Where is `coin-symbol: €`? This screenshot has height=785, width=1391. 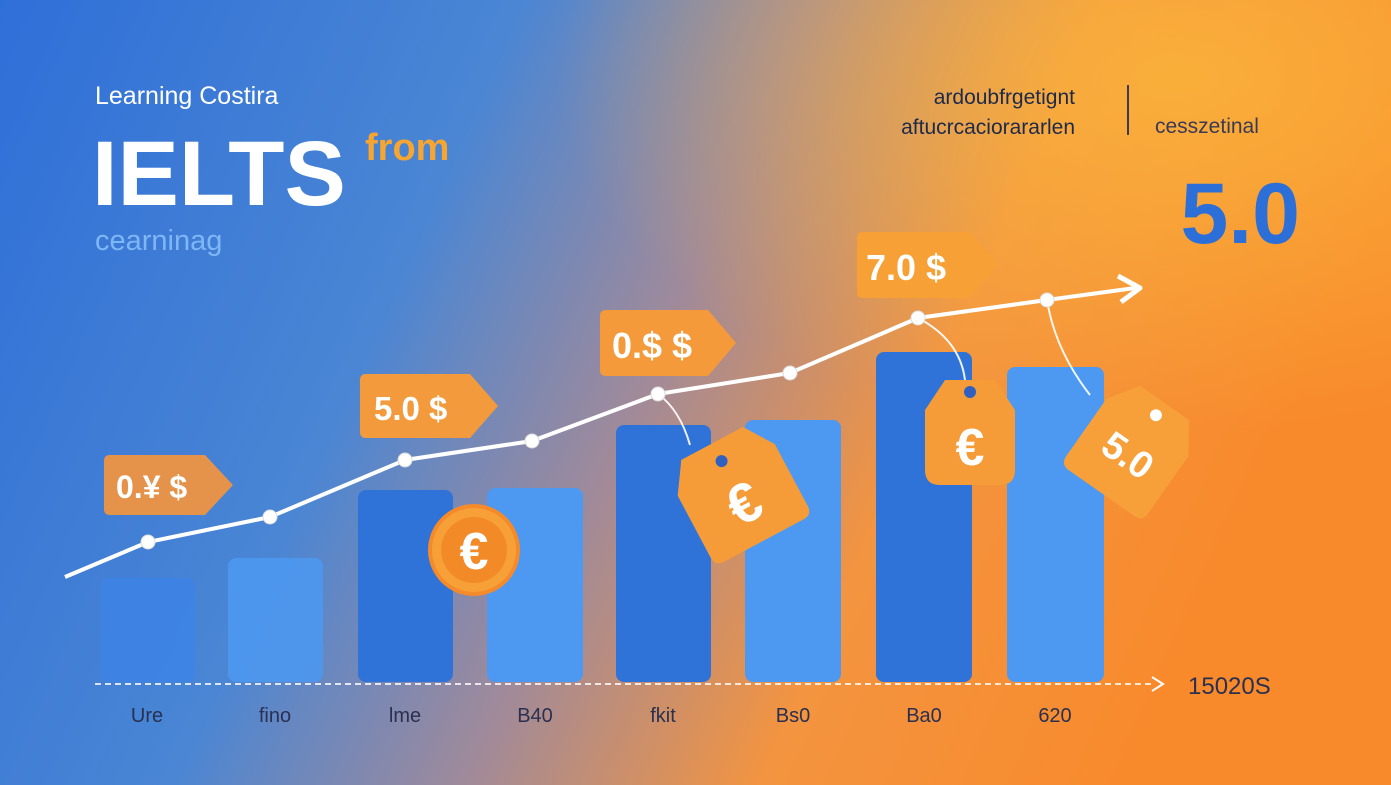
coin-symbol: € is located at coordinates (474, 552).